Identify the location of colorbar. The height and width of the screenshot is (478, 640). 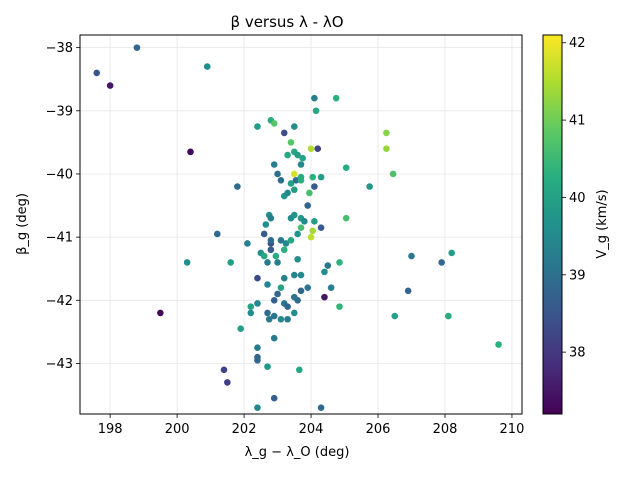
(552, 224).